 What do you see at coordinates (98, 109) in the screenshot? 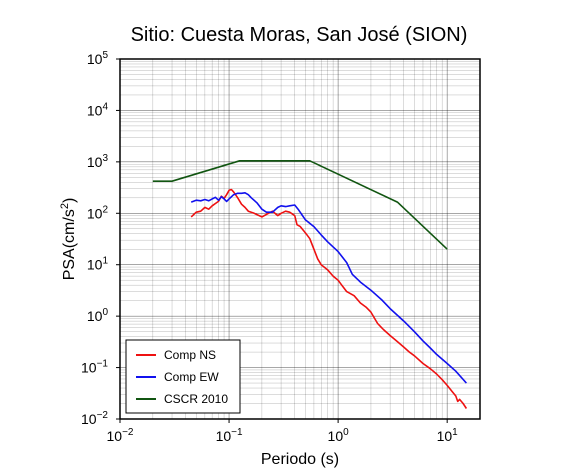
I see `y-tick-label: 10⁴` at bounding box center [98, 109].